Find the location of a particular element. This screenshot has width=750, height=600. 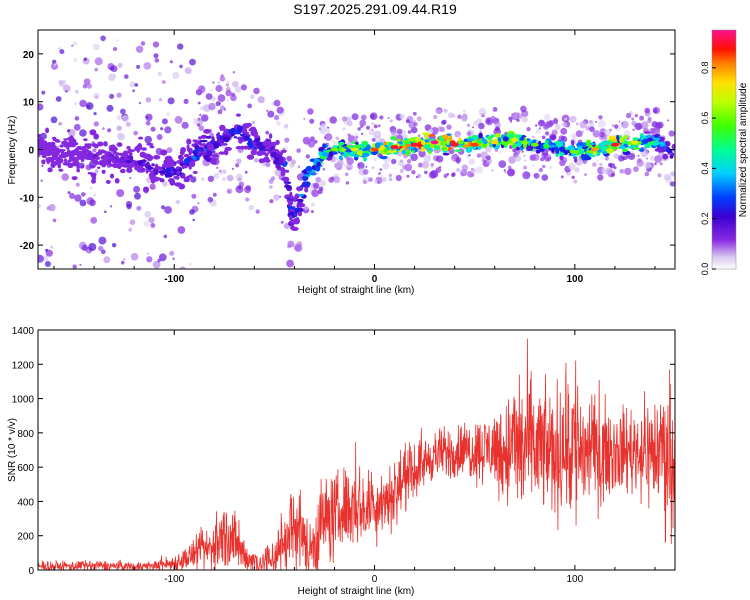

colorbar-tick-label: 0.6 is located at coordinates (705, 118).